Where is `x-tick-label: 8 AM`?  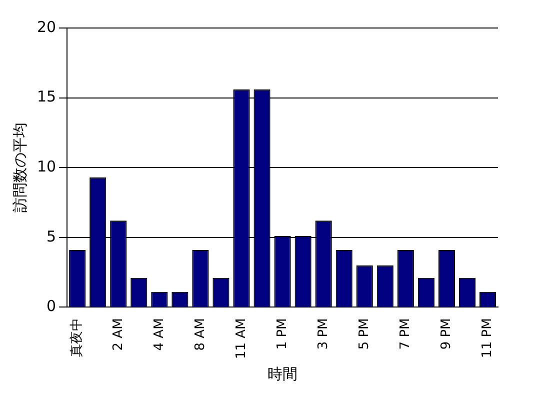 x-tick-label: 8 AM is located at coordinates (200, 334).